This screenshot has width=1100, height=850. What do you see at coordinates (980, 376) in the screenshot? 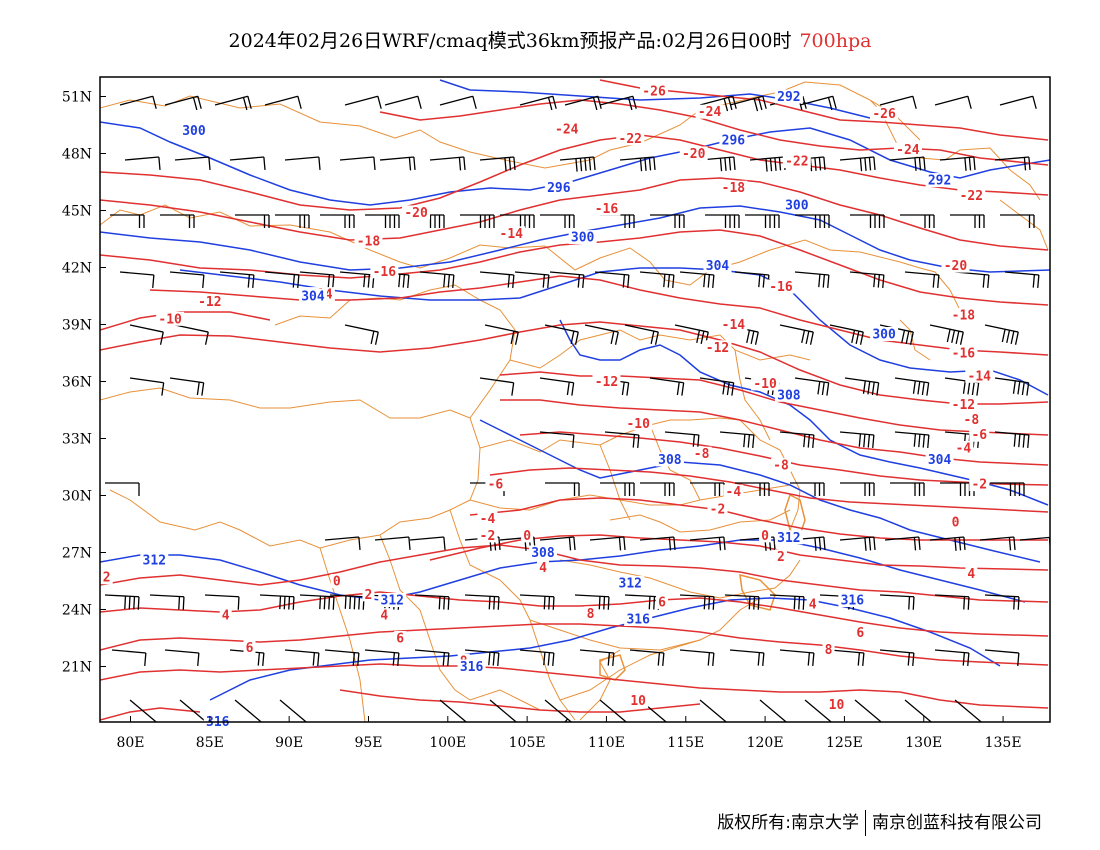
I see `temp-label: -14` at bounding box center [980, 376].